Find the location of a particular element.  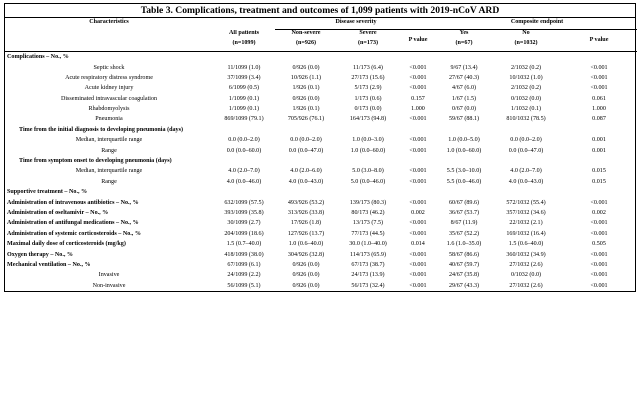

section-label: Supportive treatment – No., % is located at coordinates (47, 192).